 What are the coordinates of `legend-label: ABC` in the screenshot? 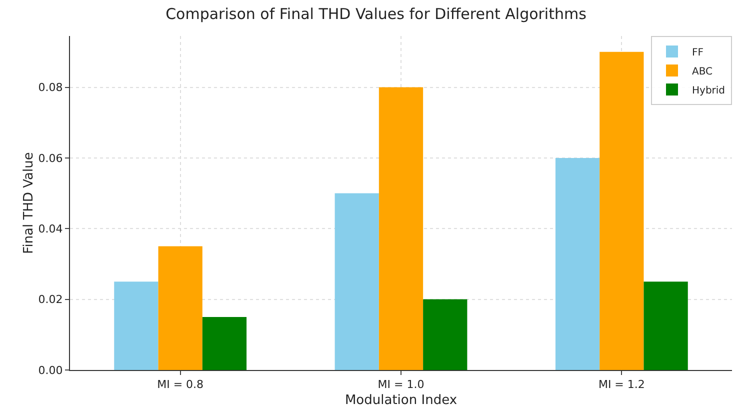 It's located at (702, 72).